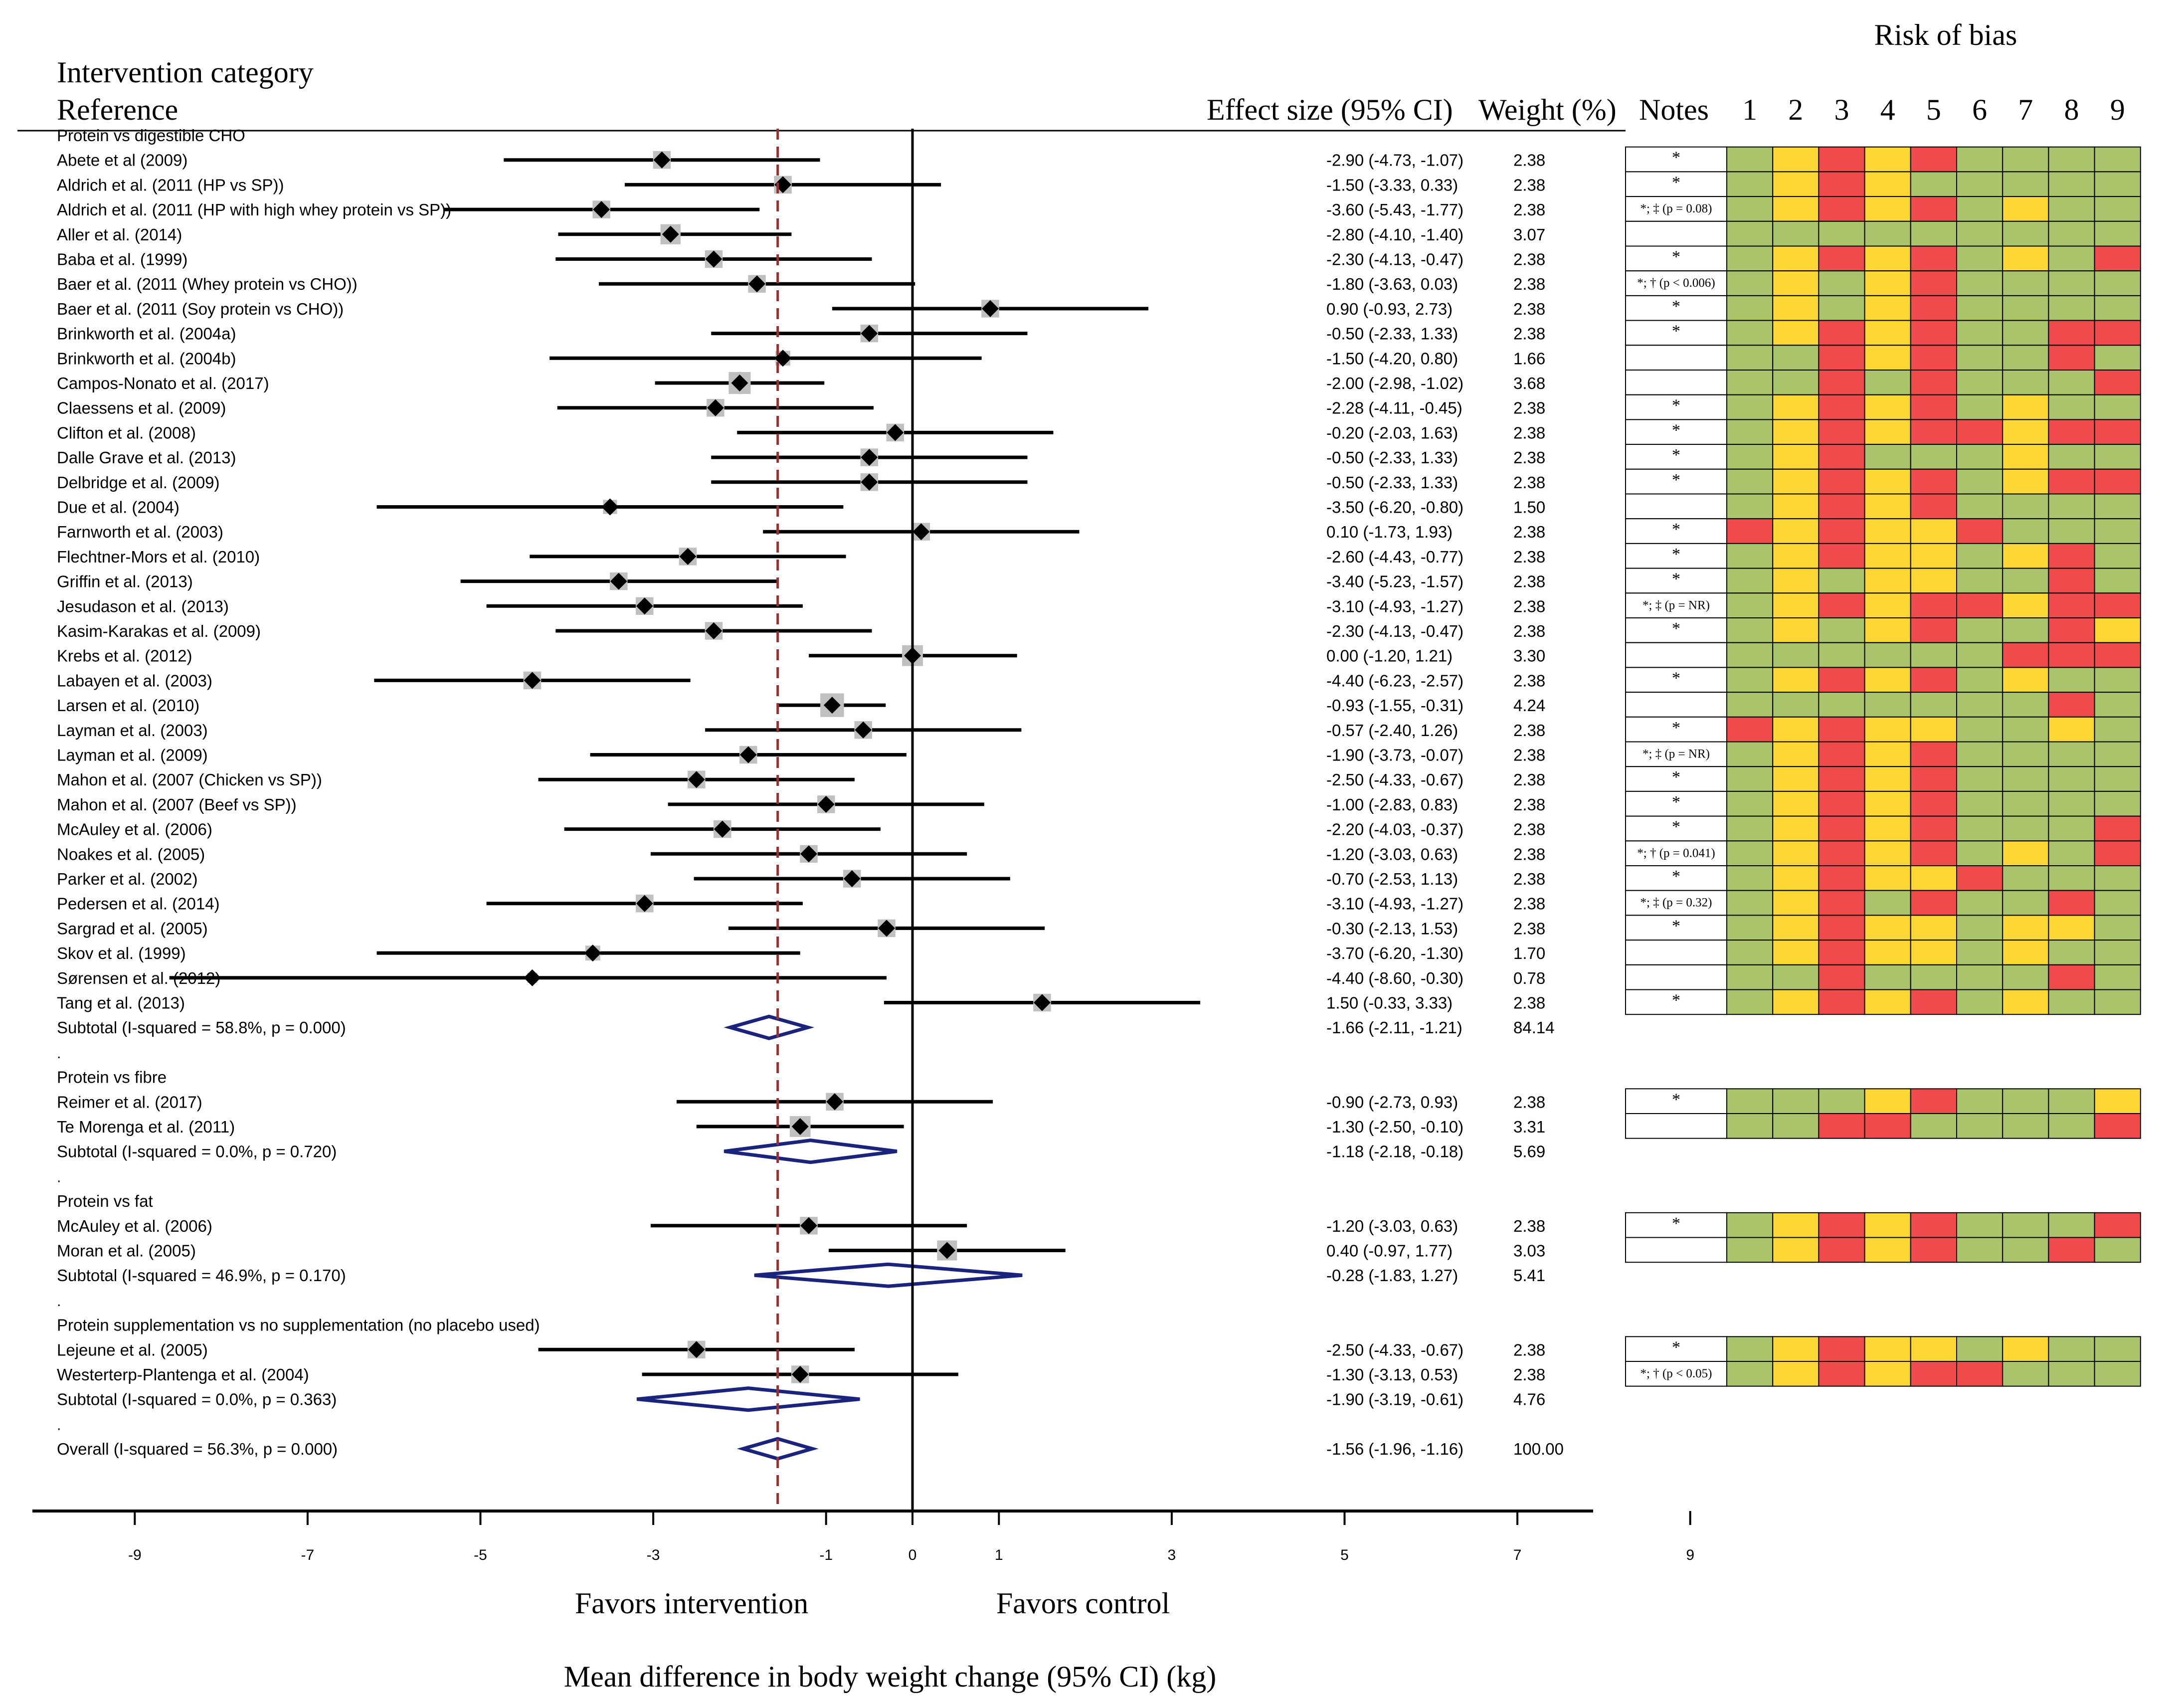  Describe the element at coordinates (135, 1555) in the screenshot. I see `x-tick-label: -9` at that location.